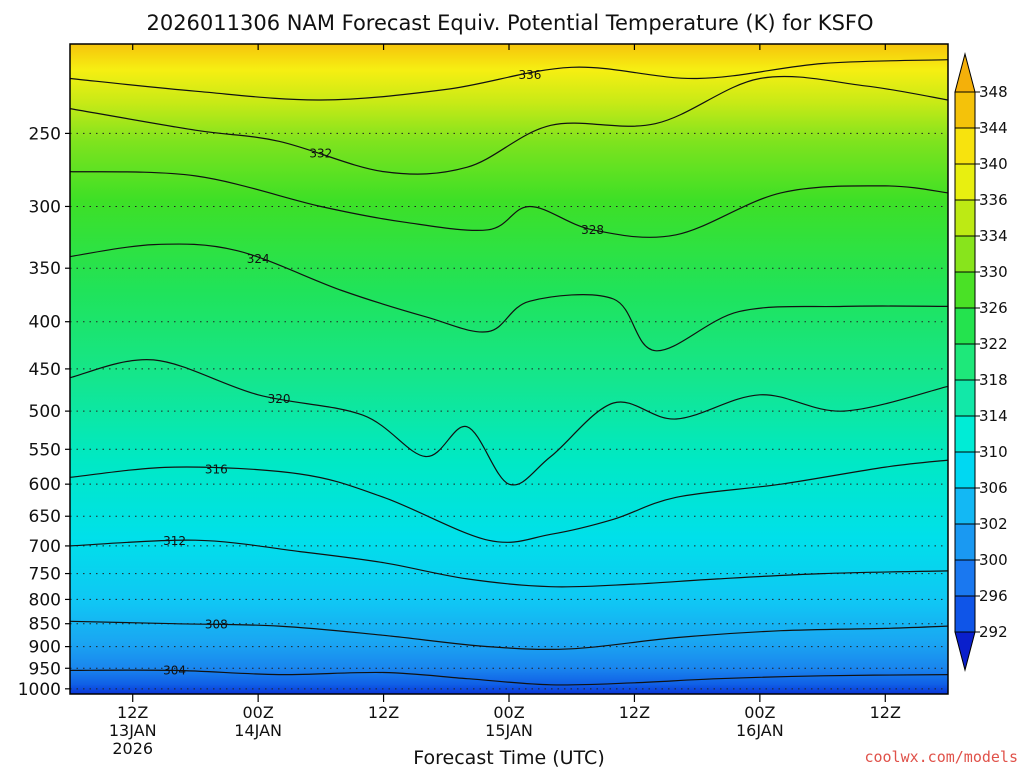 This screenshot has height=768, width=1024. What do you see at coordinates (174, 541) in the screenshot?
I see `isotherm-label-312: 312` at bounding box center [174, 541].